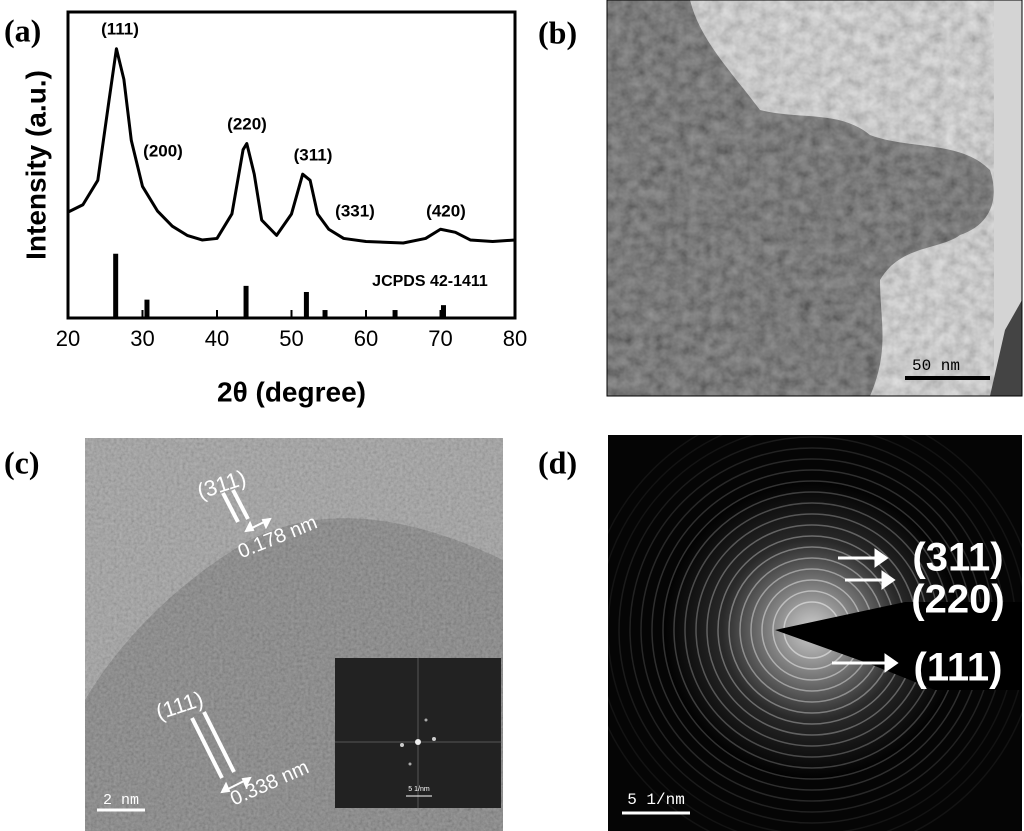  I want to click on peak-label: (420), so click(446, 210).